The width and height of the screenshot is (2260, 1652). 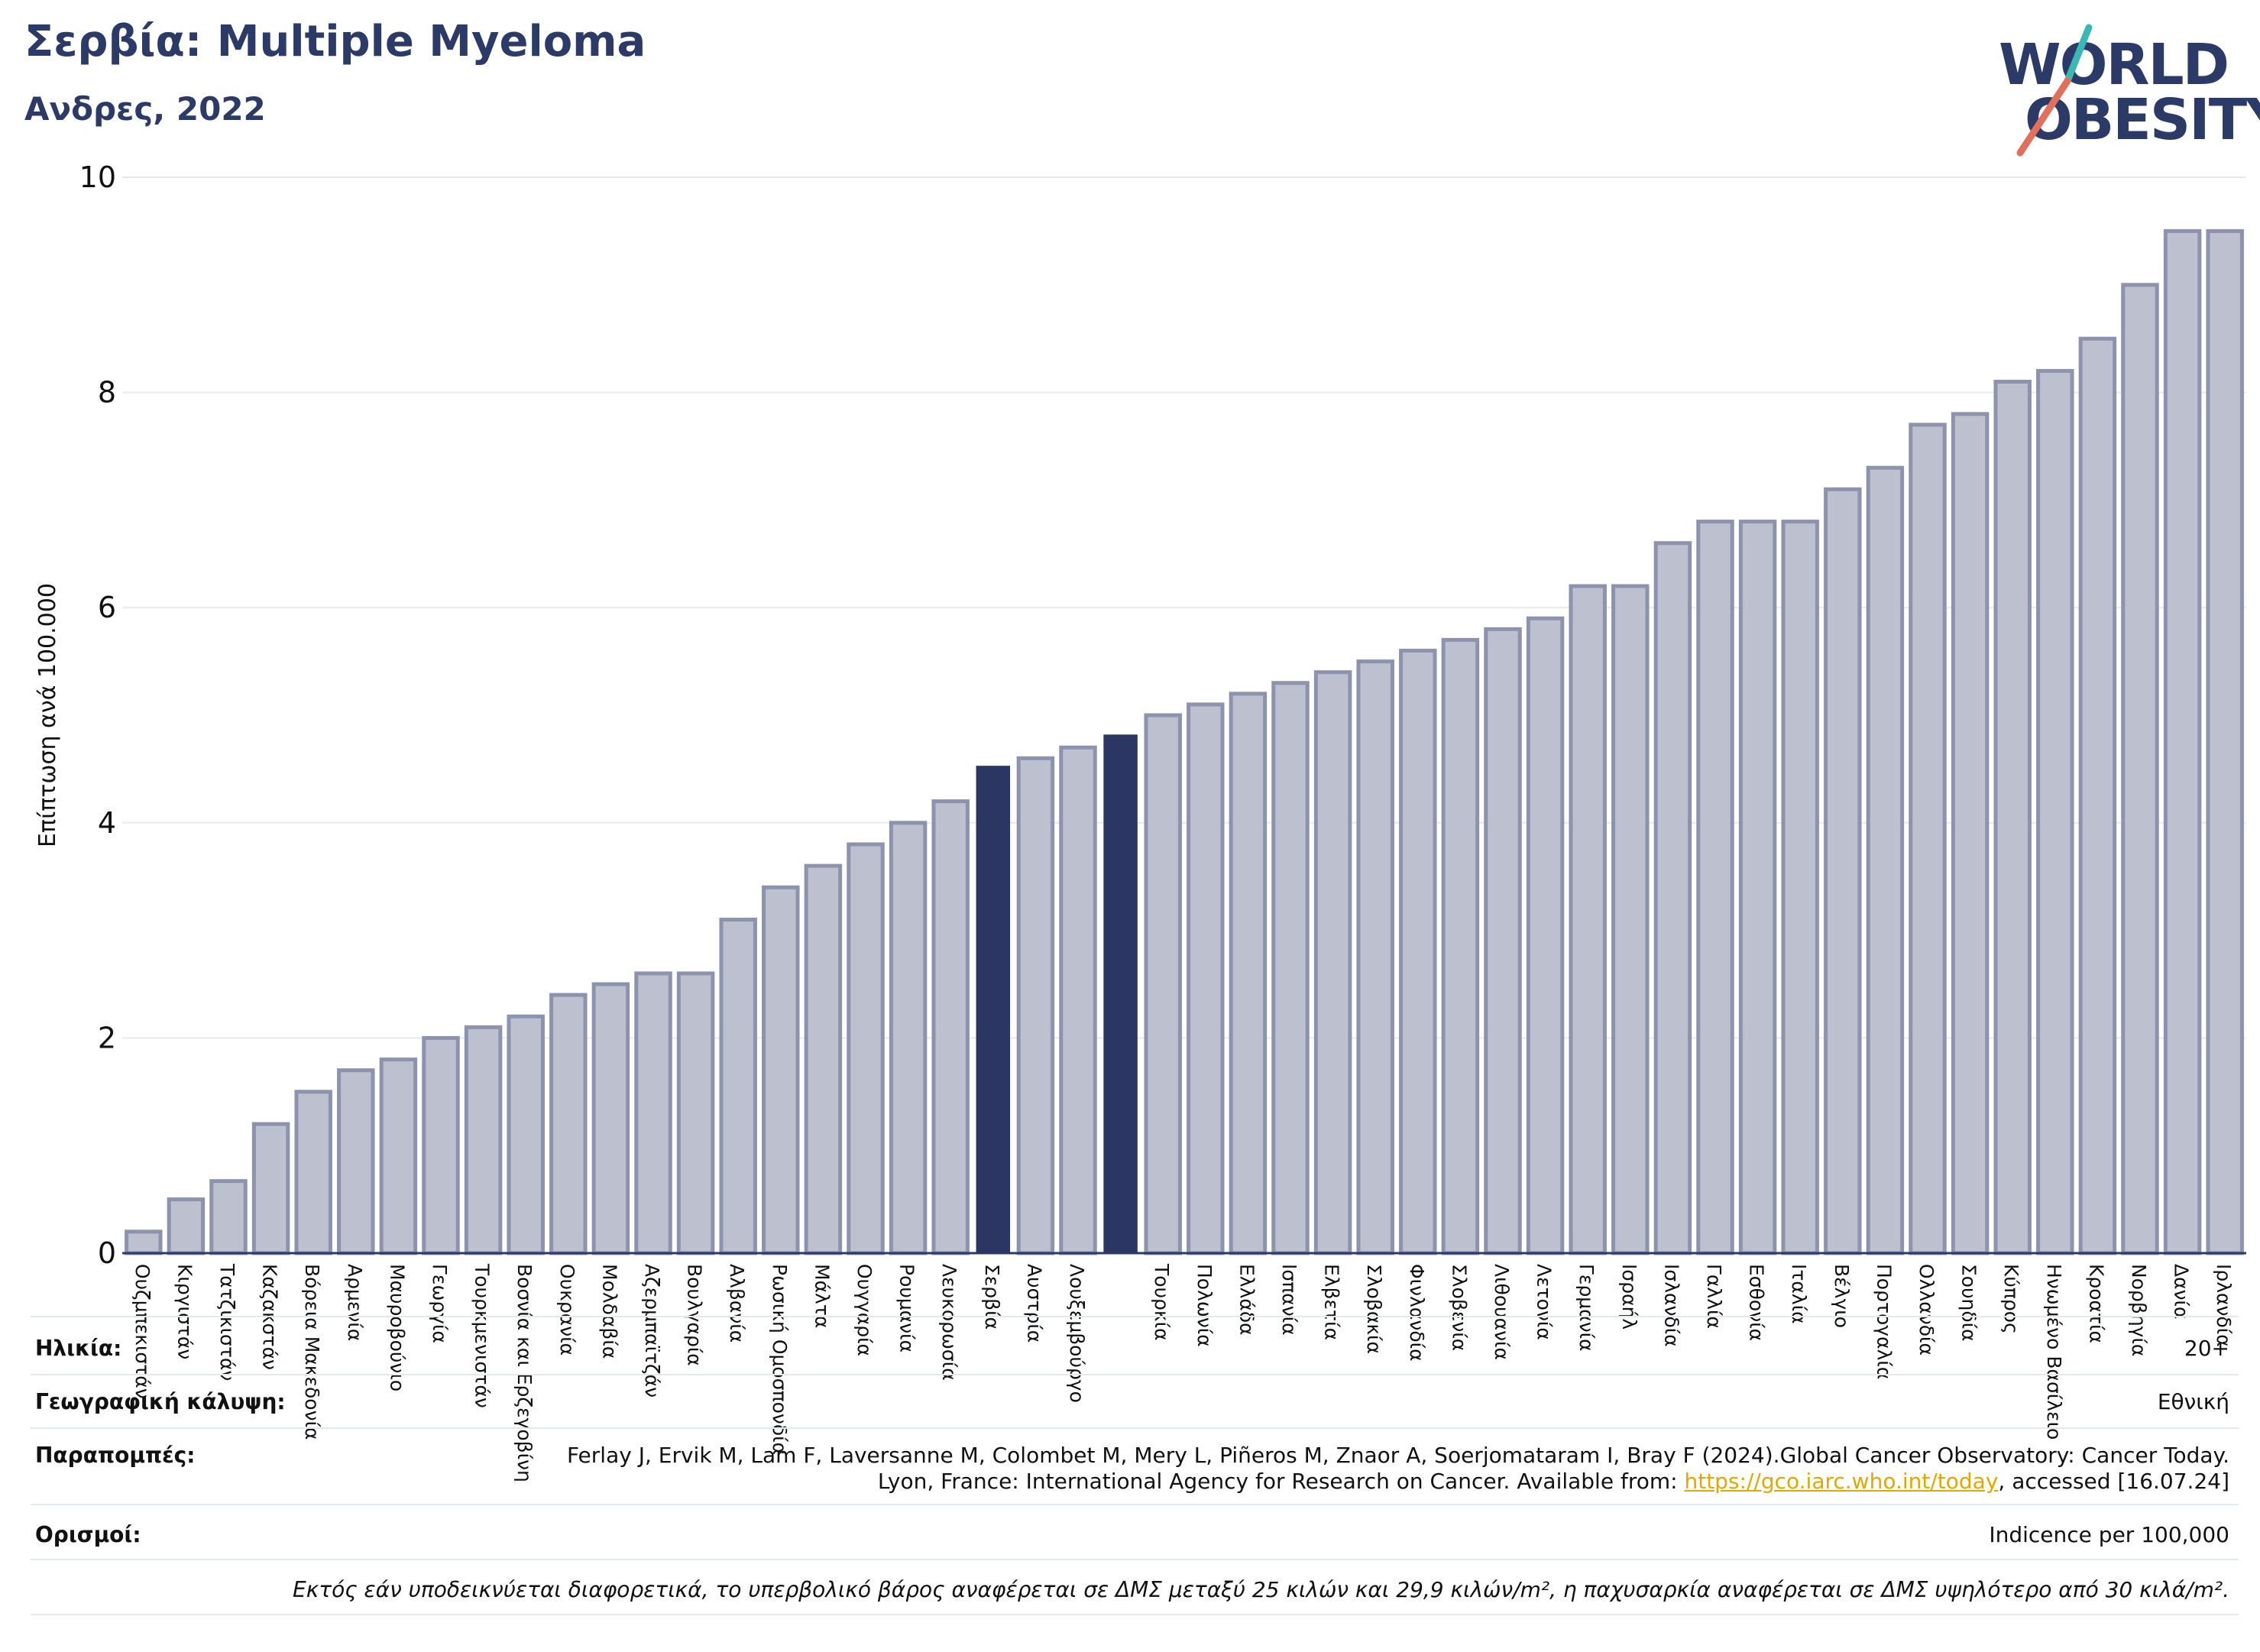 I want to click on x-tick-label: Εσθονία, so click(x=1757, y=1302).